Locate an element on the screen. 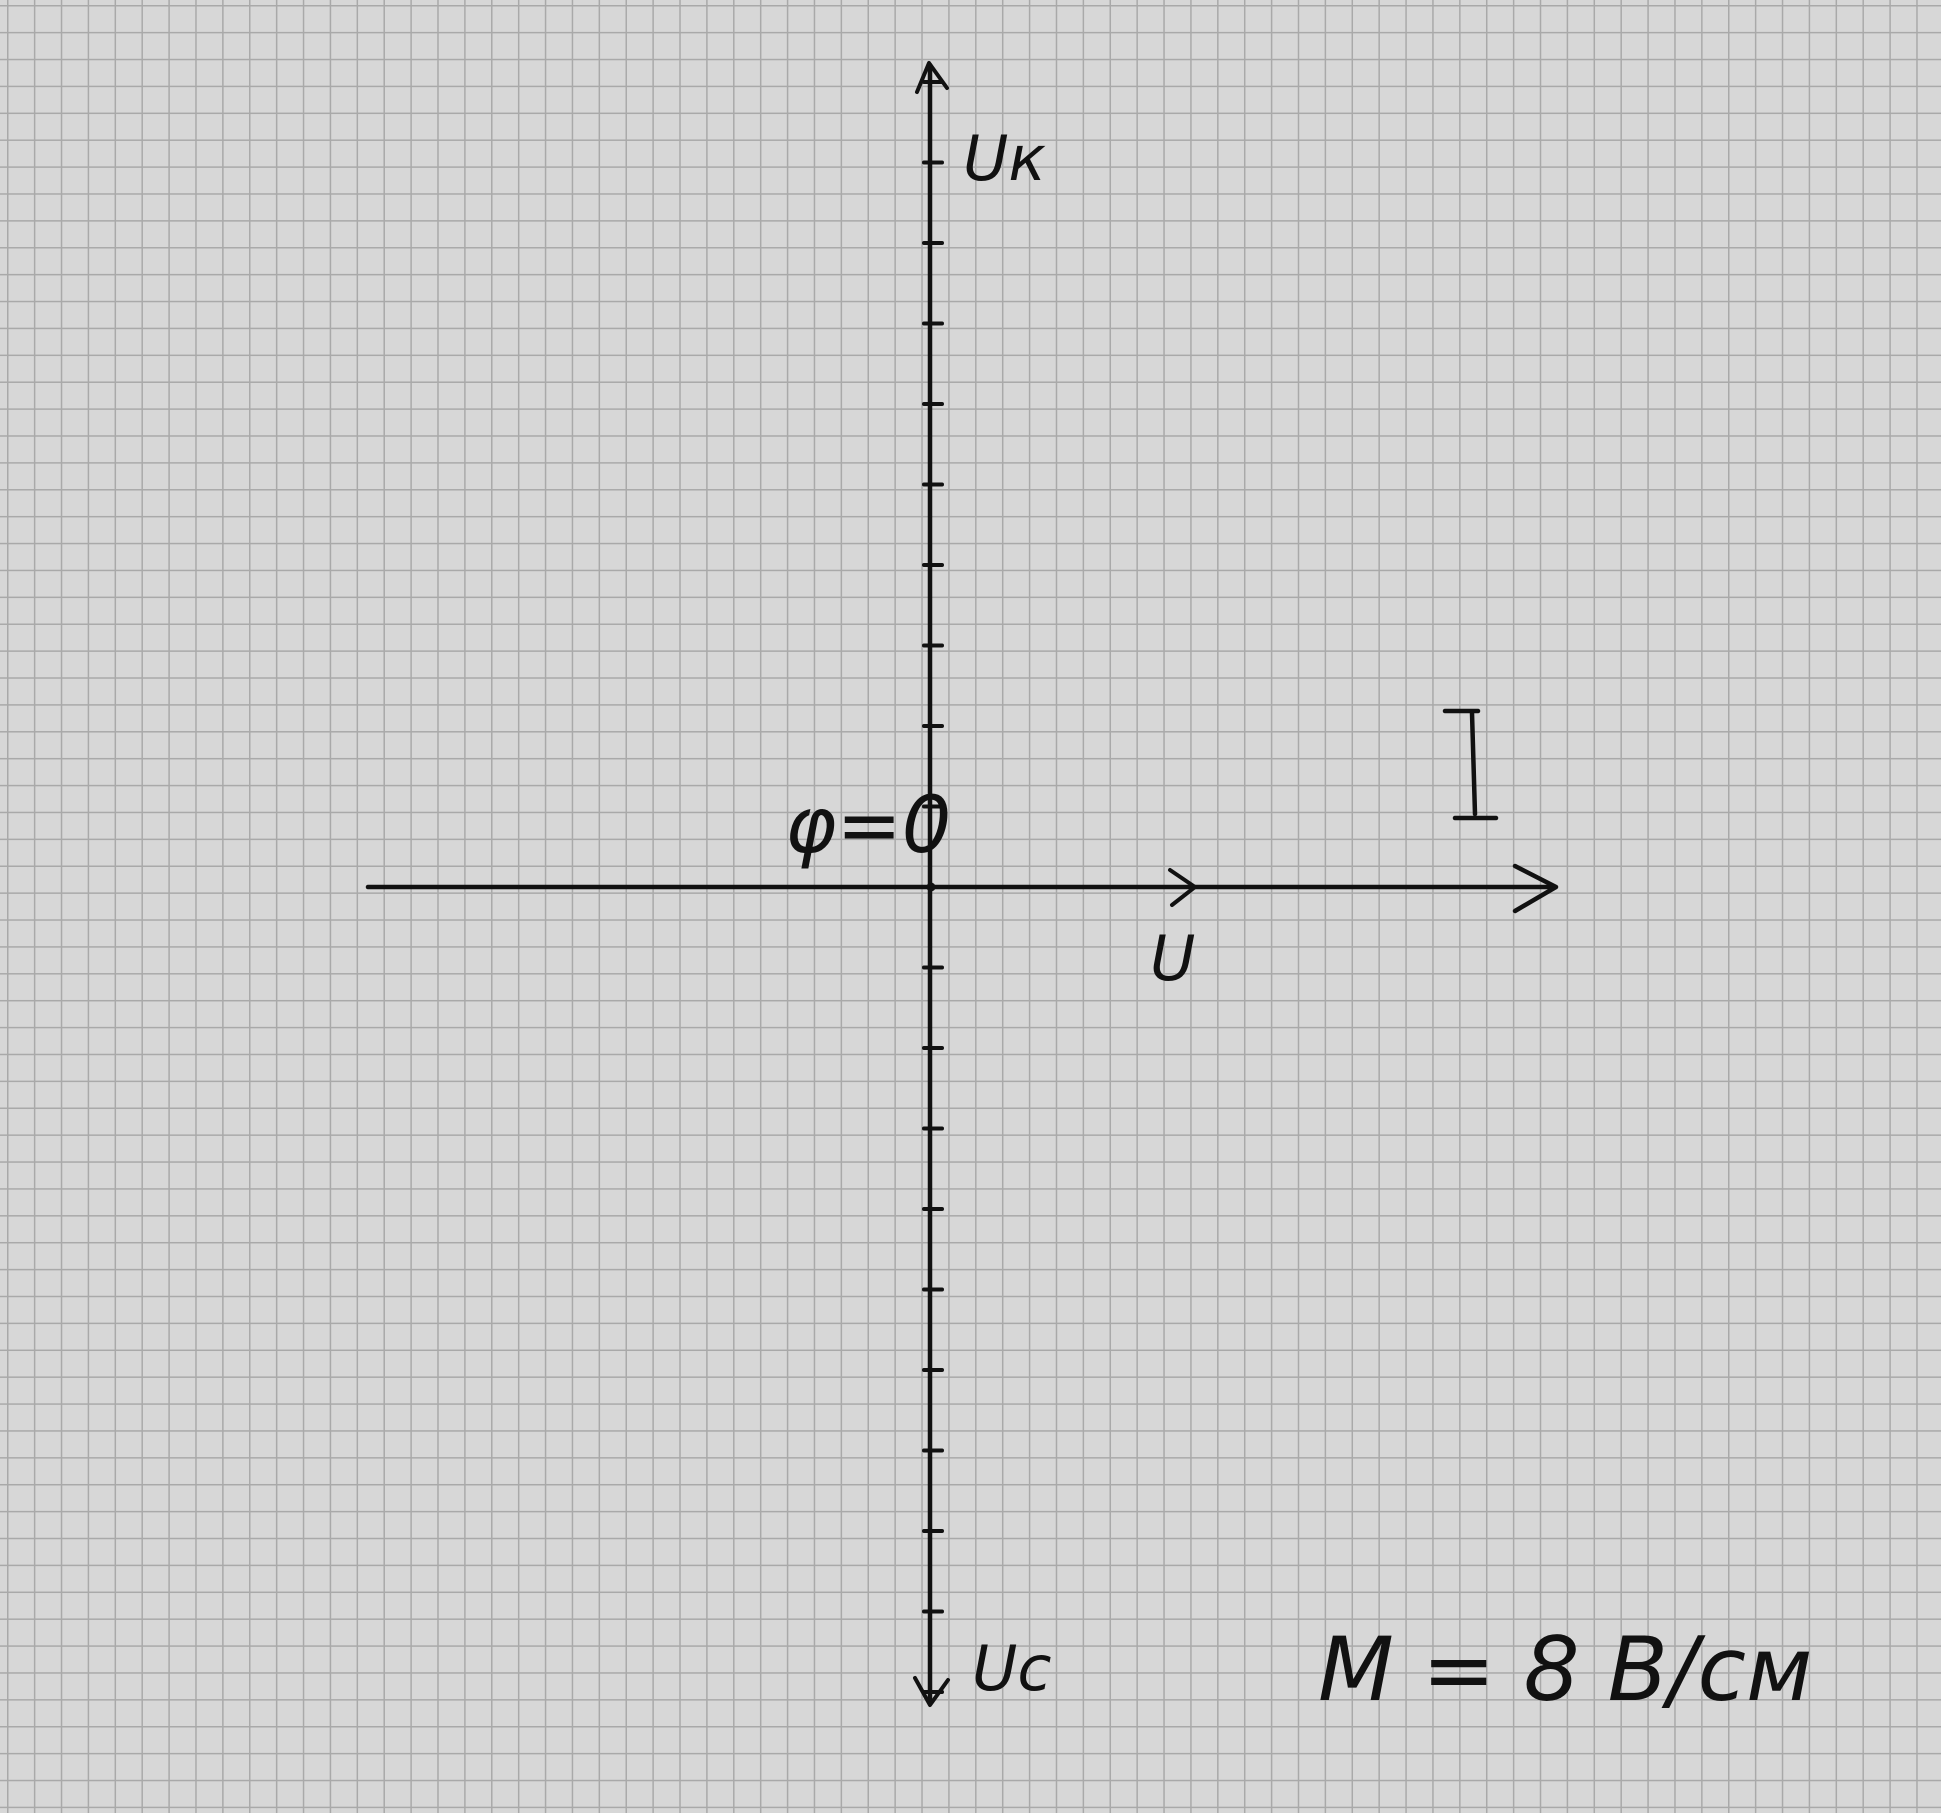 Image resolution: width=1941 pixels, height=1813 pixels. voltage-u-arrowhead is located at coordinates (1182, 887).